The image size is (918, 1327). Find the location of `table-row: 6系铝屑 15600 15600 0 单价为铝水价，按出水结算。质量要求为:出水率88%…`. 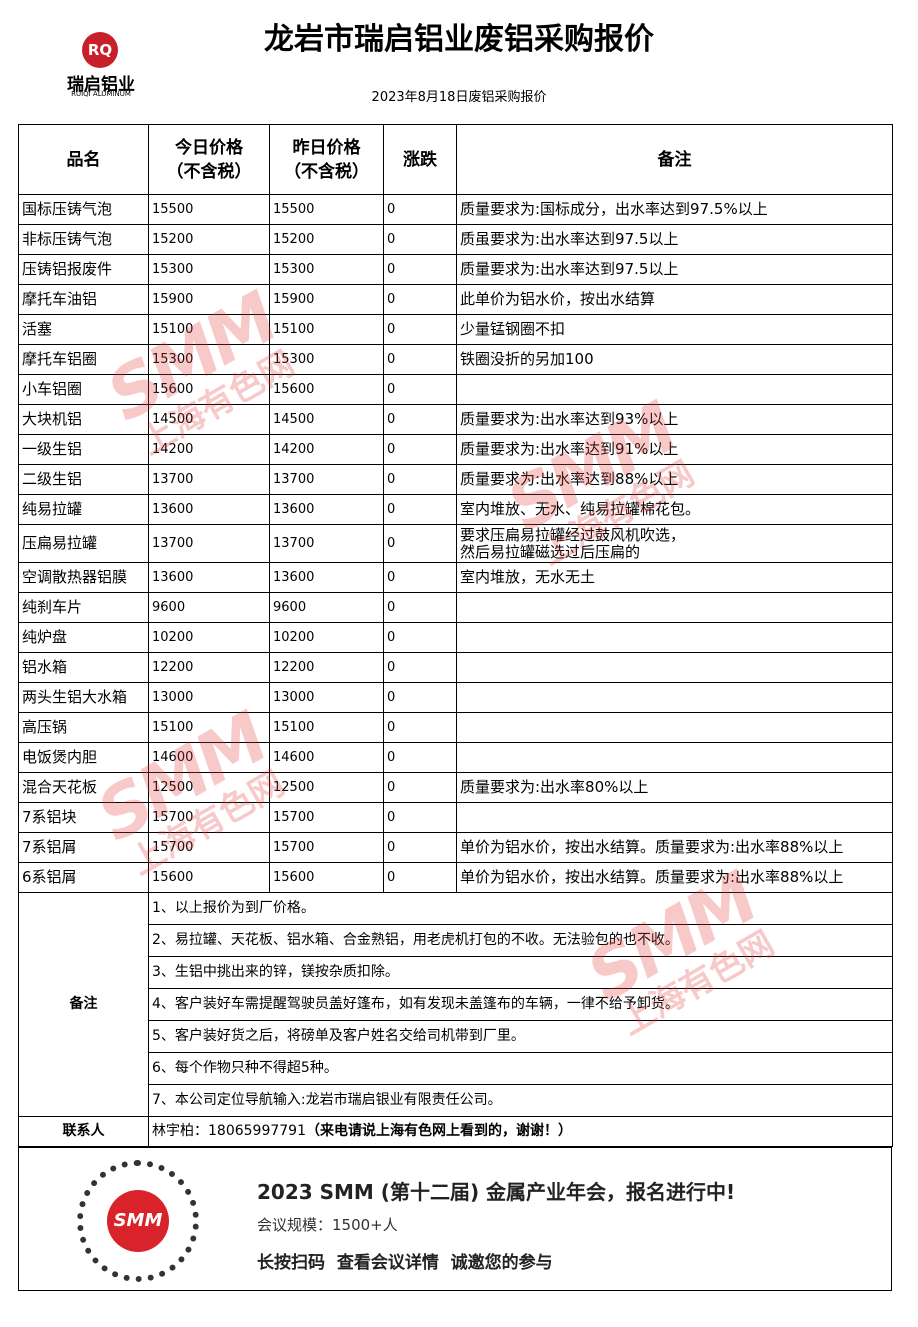

table-row: 6系铝屑 15600 15600 0 单价为铝水价，按出水结算。质量要求为:出水率88%… is located at coordinates (455, 877).